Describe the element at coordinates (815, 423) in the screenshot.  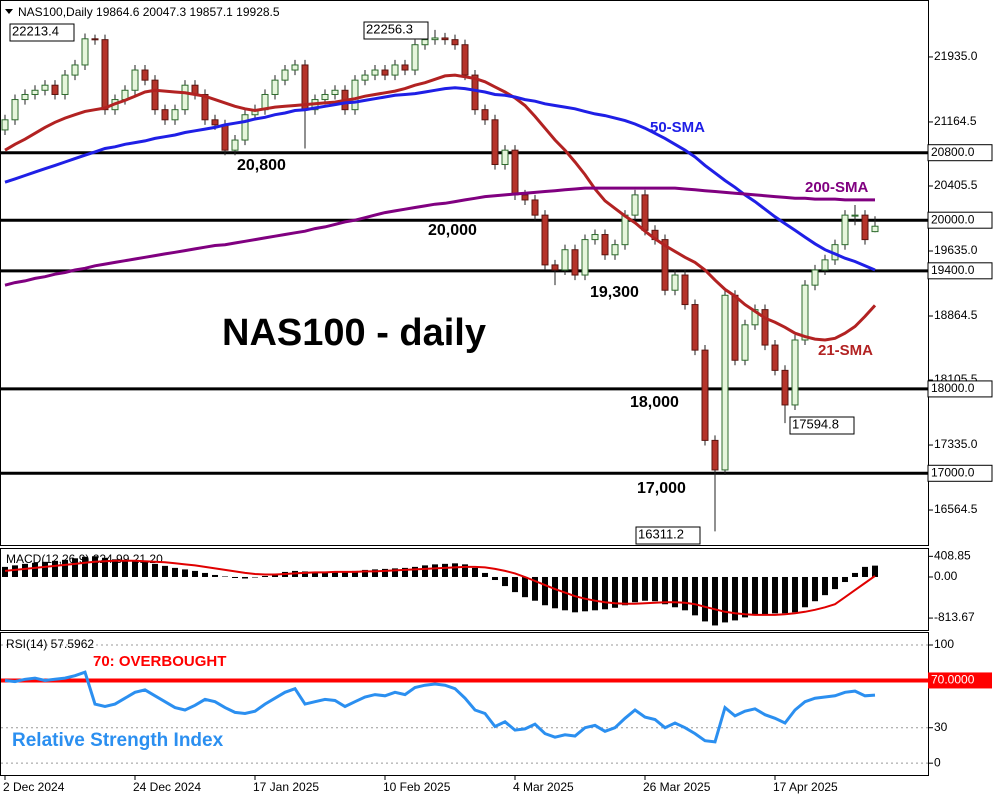
I see `price-callout: 17594.8` at that location.